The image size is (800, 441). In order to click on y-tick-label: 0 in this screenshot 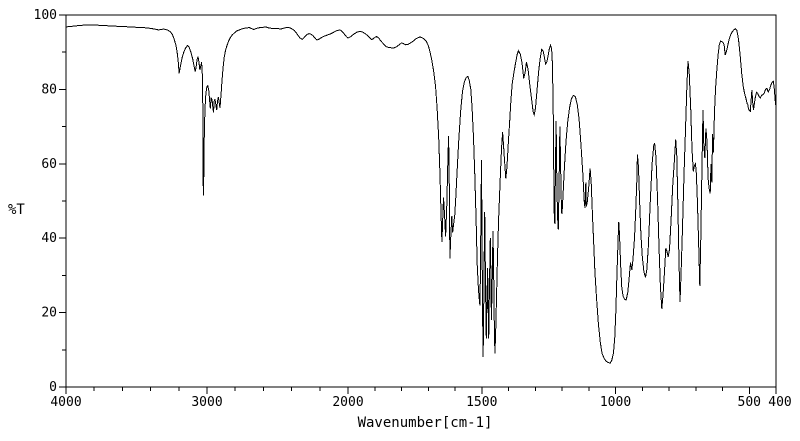, I will do `click(53, 387)`.